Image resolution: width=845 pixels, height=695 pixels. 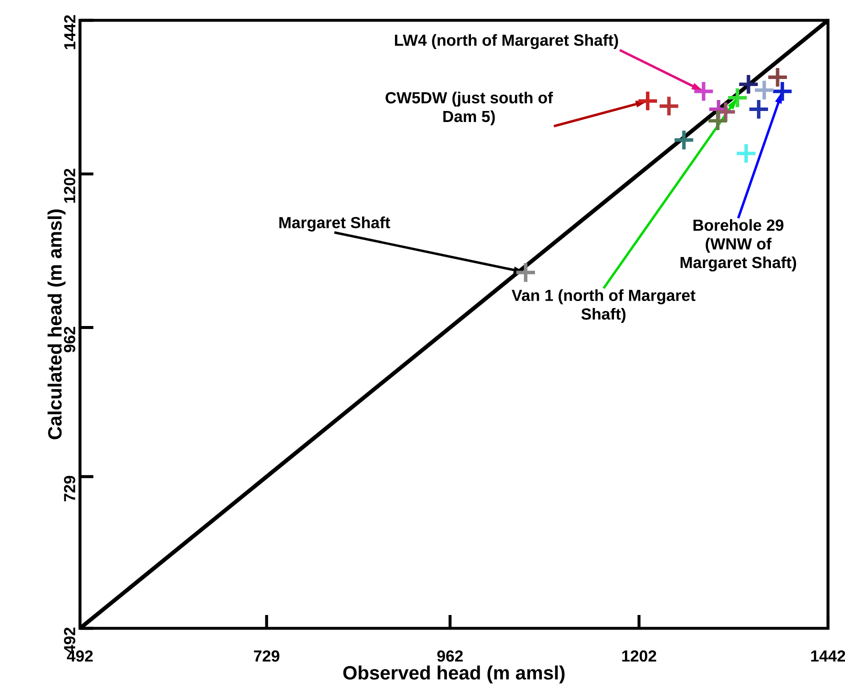 What do you see at coordinates (604, 306) in the screenshot?
I see `annotation: Van 1 (north of Margaret Shaft)` at bounding box center [604, 306].